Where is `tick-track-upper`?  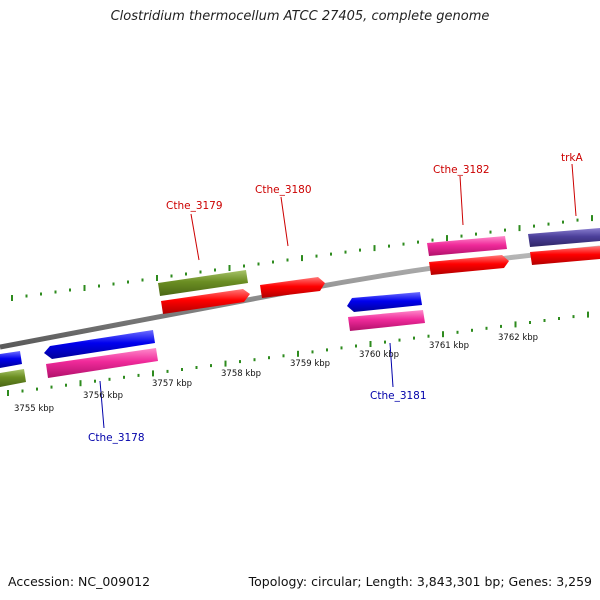
tick-track-upper is located at coordinates (302, 258).